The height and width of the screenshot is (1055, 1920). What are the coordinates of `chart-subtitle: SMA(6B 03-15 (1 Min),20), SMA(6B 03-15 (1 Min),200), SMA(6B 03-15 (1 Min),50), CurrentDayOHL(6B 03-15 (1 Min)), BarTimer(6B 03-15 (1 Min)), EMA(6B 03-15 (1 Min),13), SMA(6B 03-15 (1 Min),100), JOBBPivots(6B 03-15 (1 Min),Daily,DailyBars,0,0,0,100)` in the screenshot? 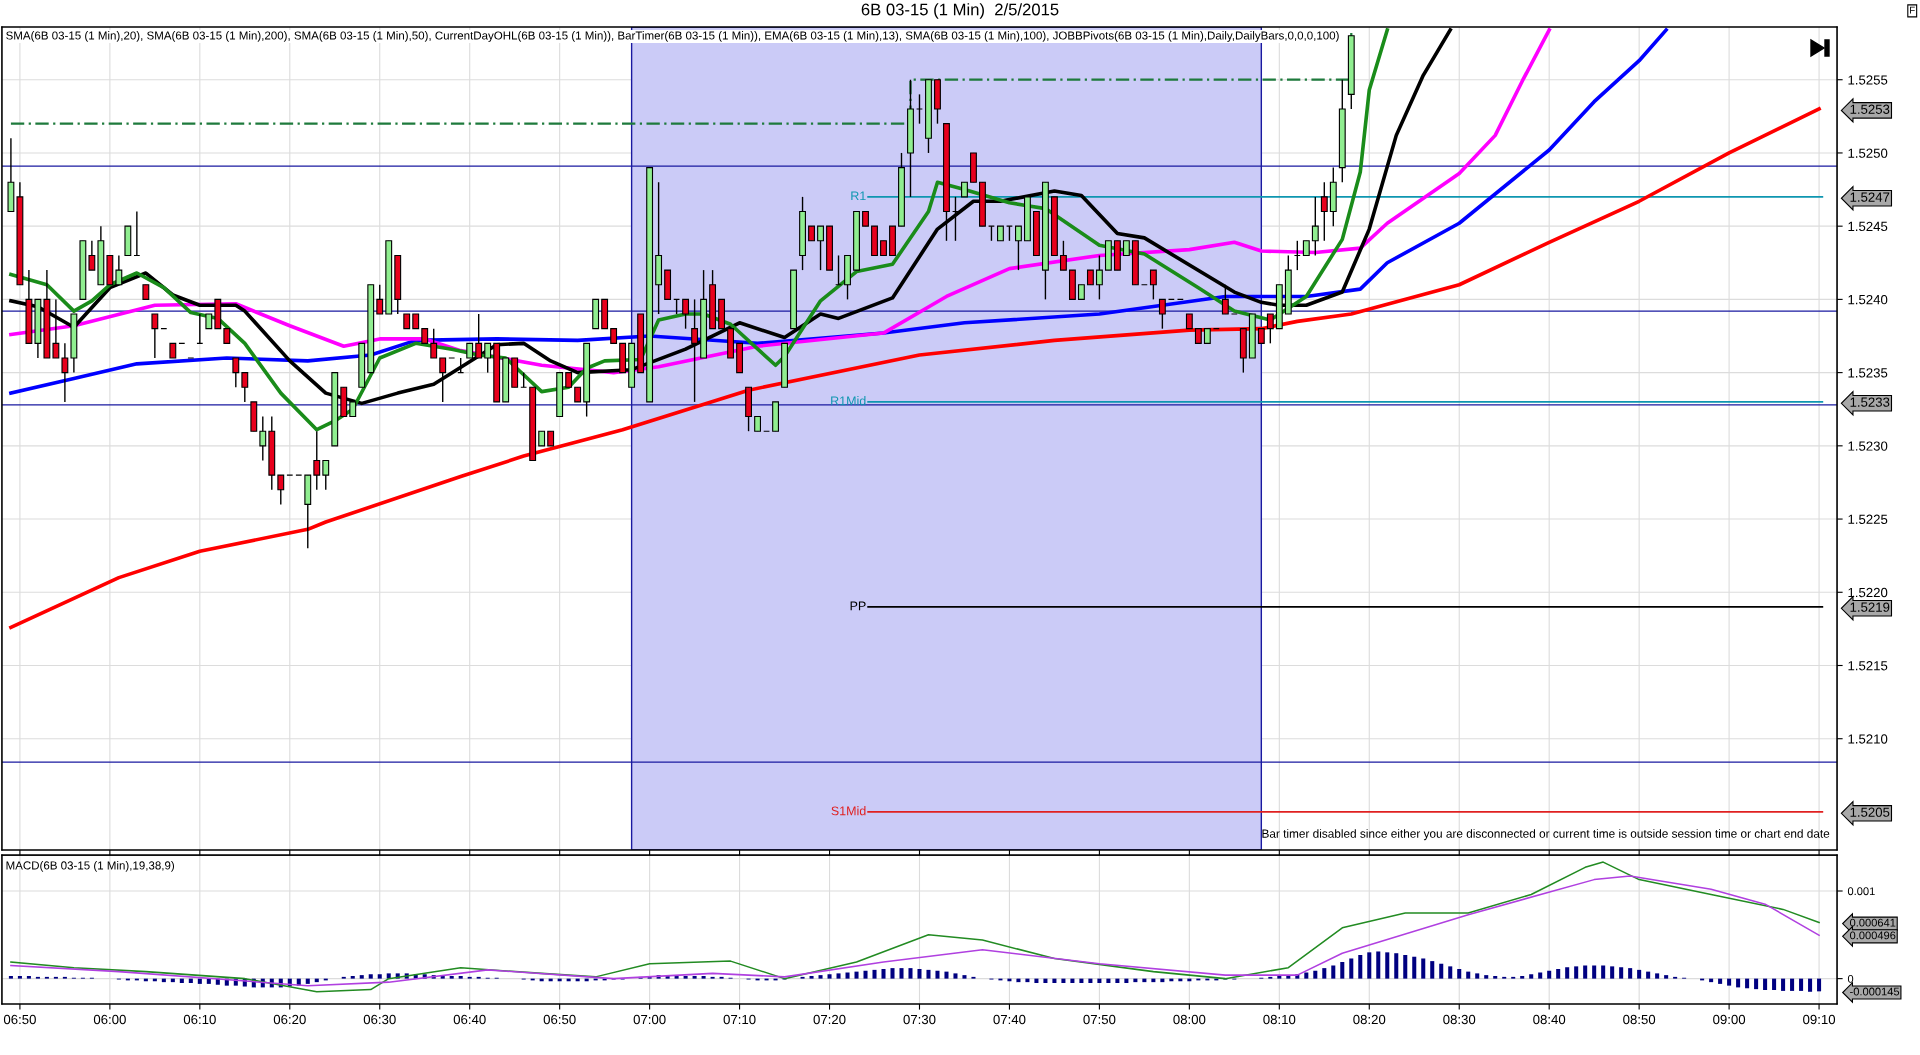 It's located at (672, 36).